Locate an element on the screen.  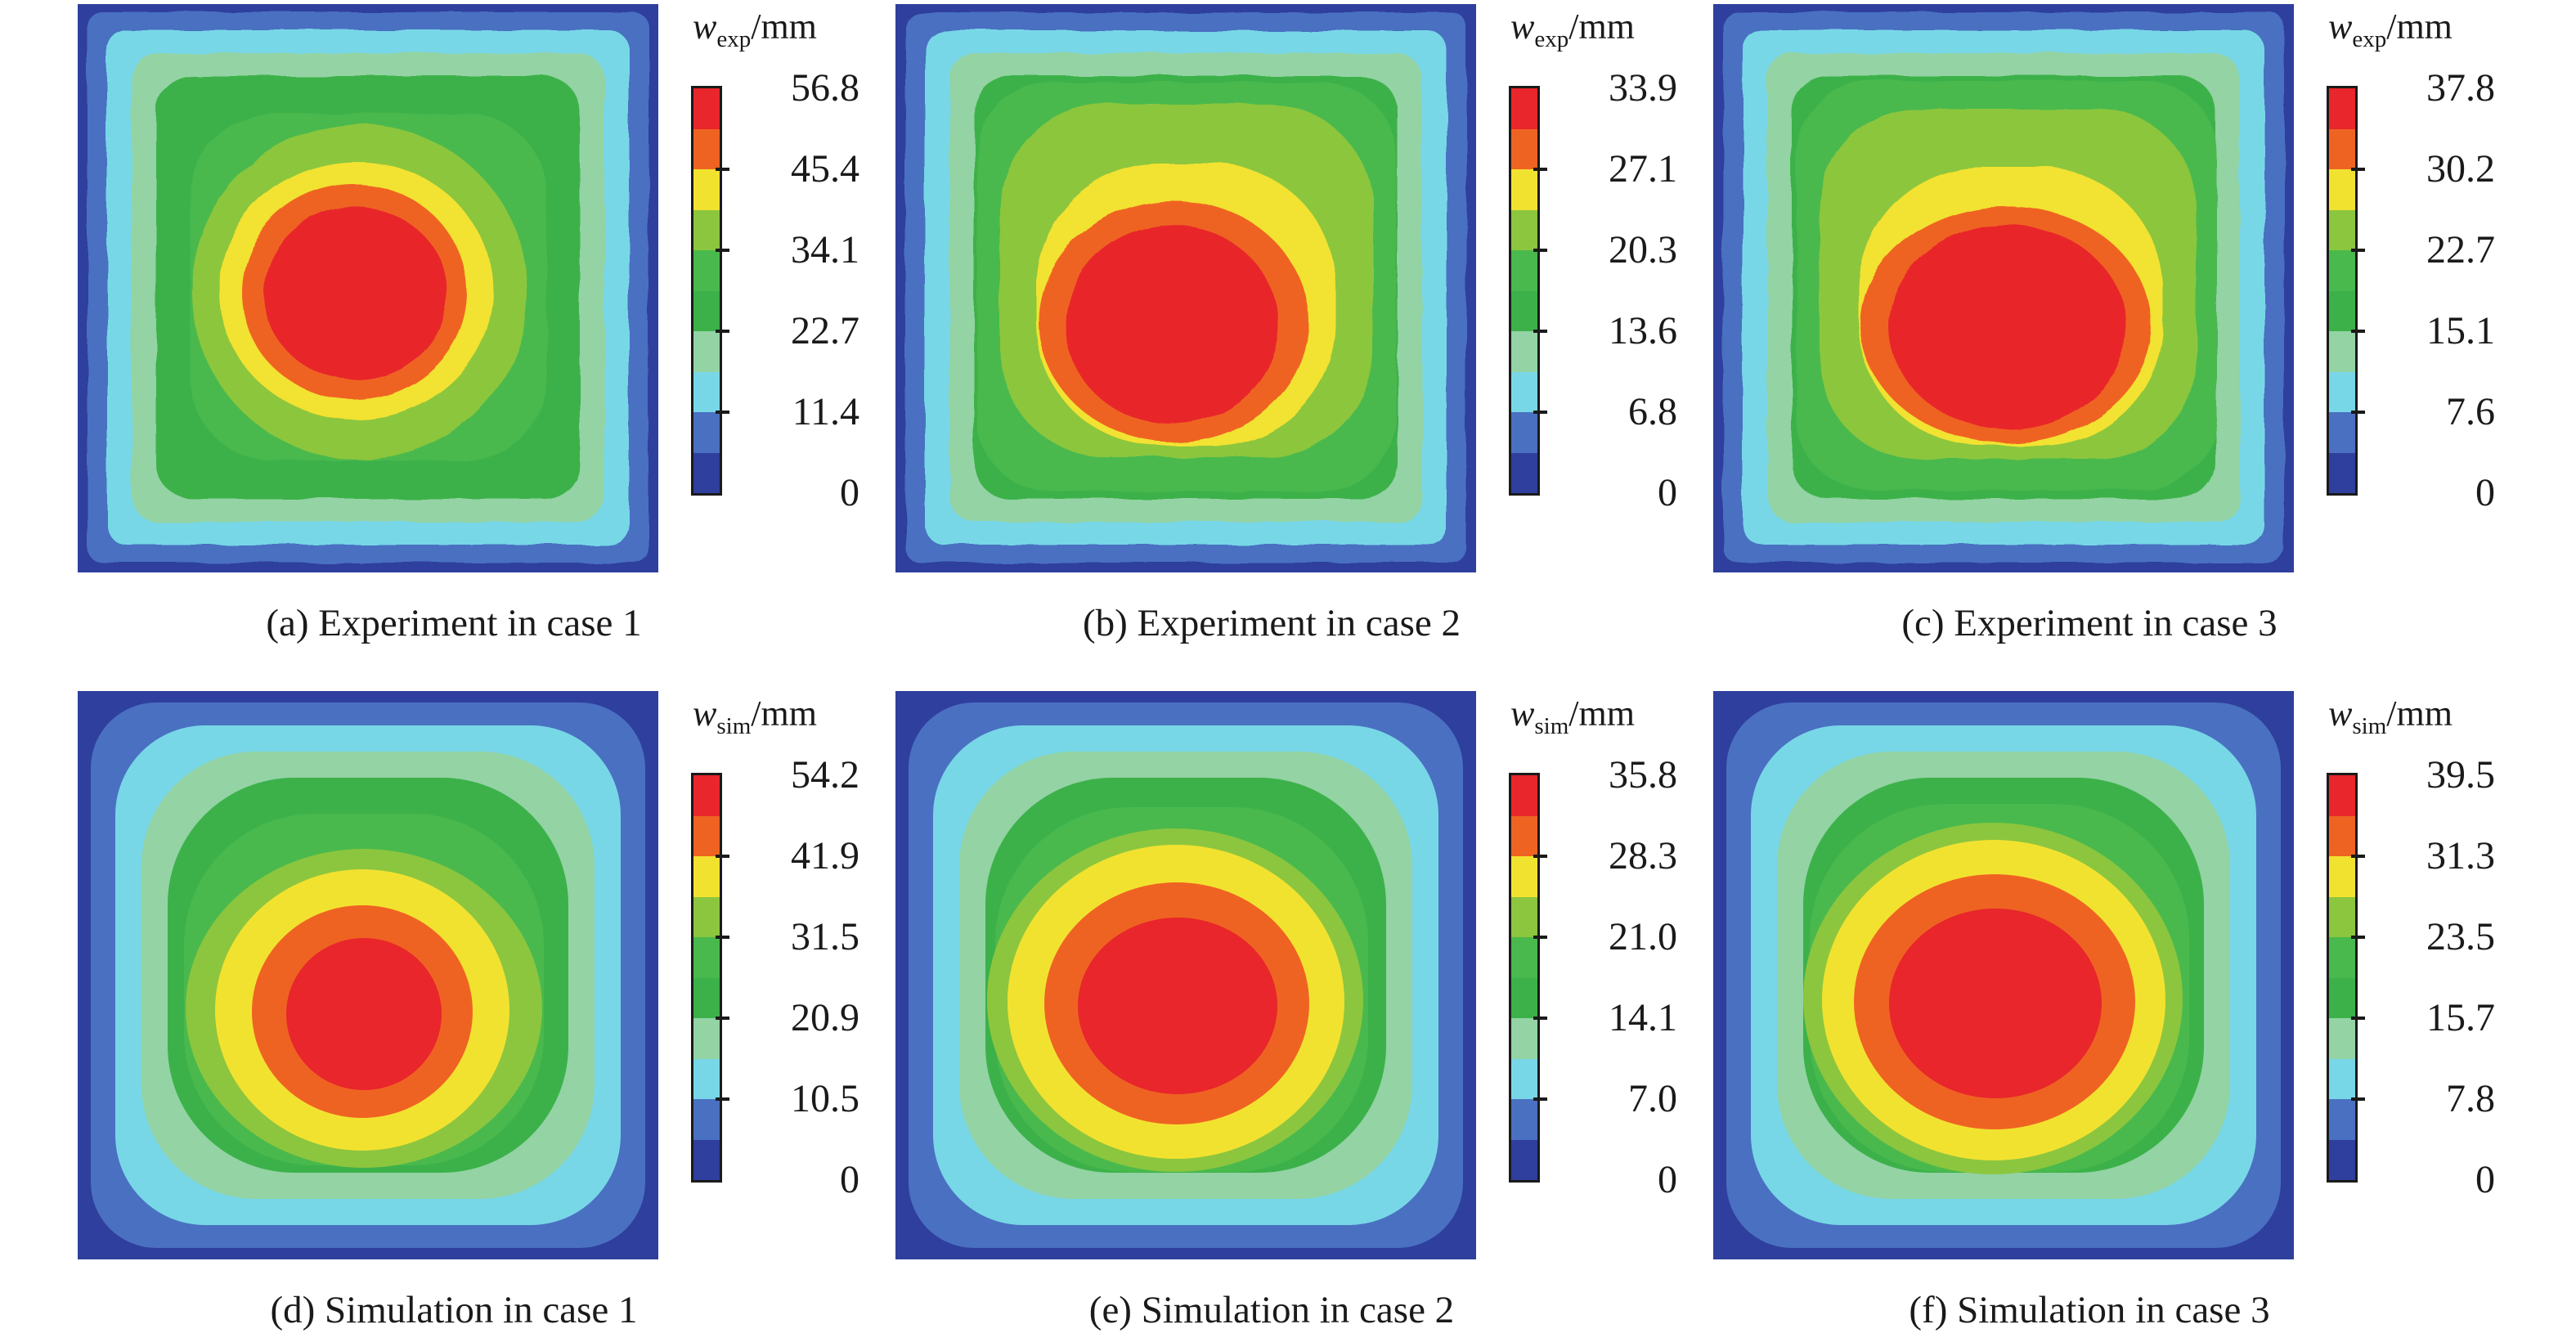
contour-plot-a is located at coordinates (368, 288).